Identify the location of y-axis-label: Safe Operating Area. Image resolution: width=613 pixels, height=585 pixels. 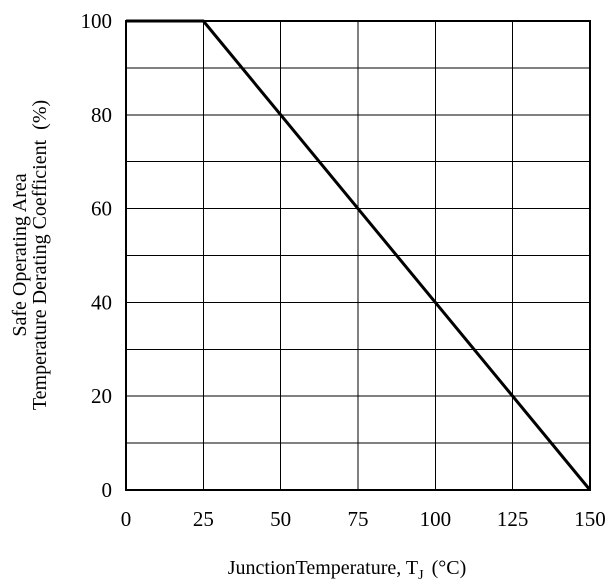
(20, 254).